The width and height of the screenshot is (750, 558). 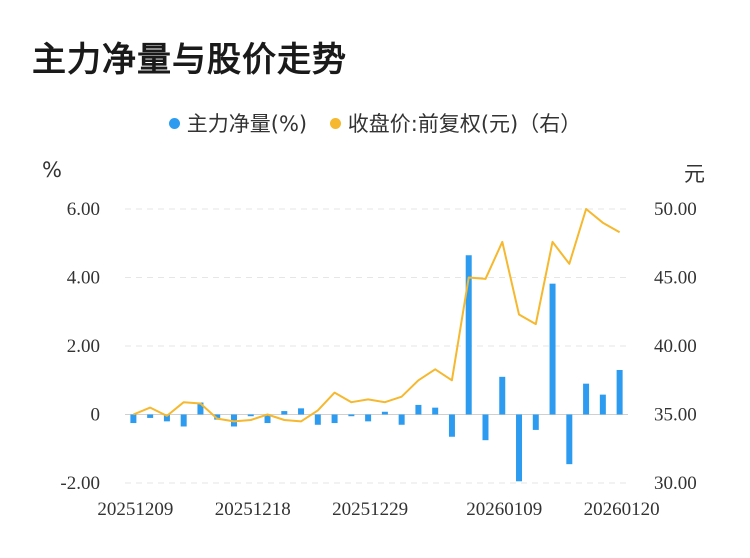 I want to click on chart-title: 主力净量与股价走势, so click(x=189, y=60).